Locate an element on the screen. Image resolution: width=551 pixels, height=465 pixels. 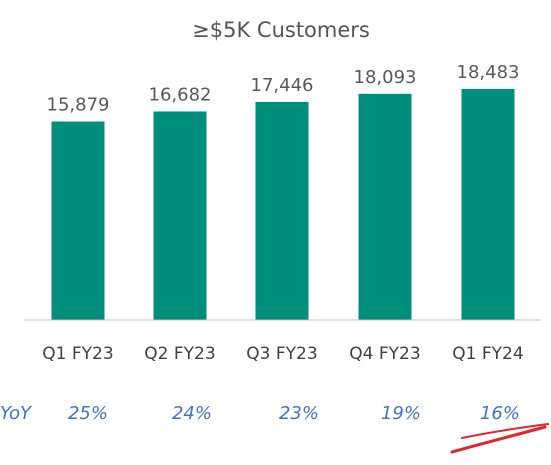
yoy-value-3: 23% is located at coordinates (299, 413).